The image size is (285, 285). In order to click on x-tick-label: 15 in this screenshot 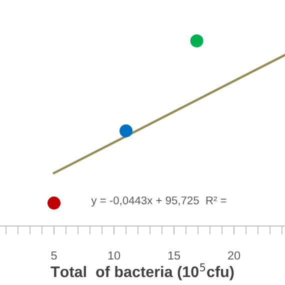, I will do `click(174, 255)`.